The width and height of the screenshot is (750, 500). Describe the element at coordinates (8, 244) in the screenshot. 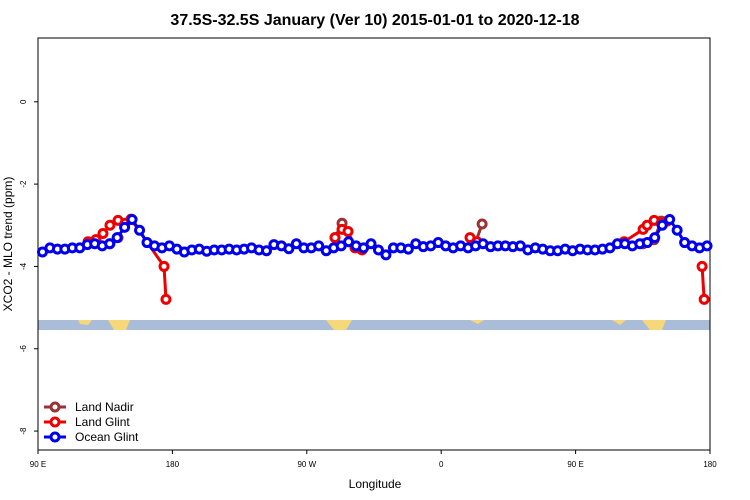

I see `y-axis-label: XCO2 - MLO trend (ppm)` at that location.